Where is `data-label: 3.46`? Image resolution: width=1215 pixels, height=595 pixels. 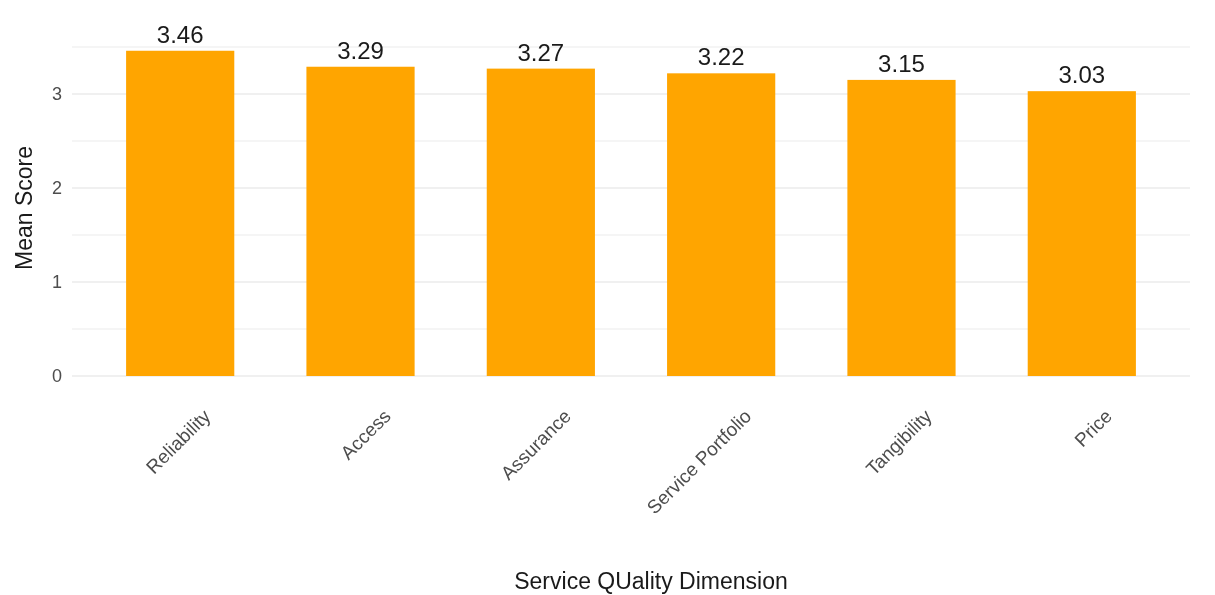
data-label: 3.46 is located at coordinates (180, 34).